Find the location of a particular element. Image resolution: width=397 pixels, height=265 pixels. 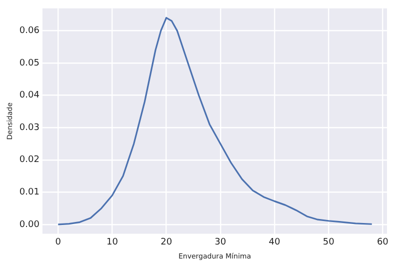

x-tick-label: 30 is located at coordinates (220, 243).